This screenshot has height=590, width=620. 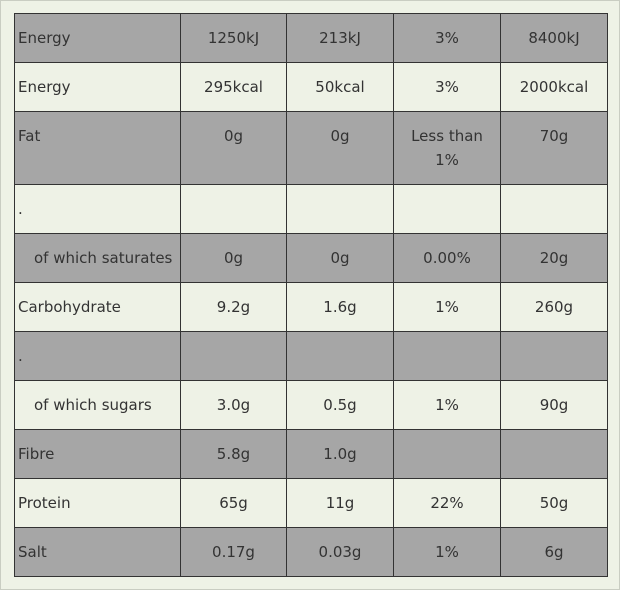 I want to click on cell: 260g, so click(x=554, y=307).